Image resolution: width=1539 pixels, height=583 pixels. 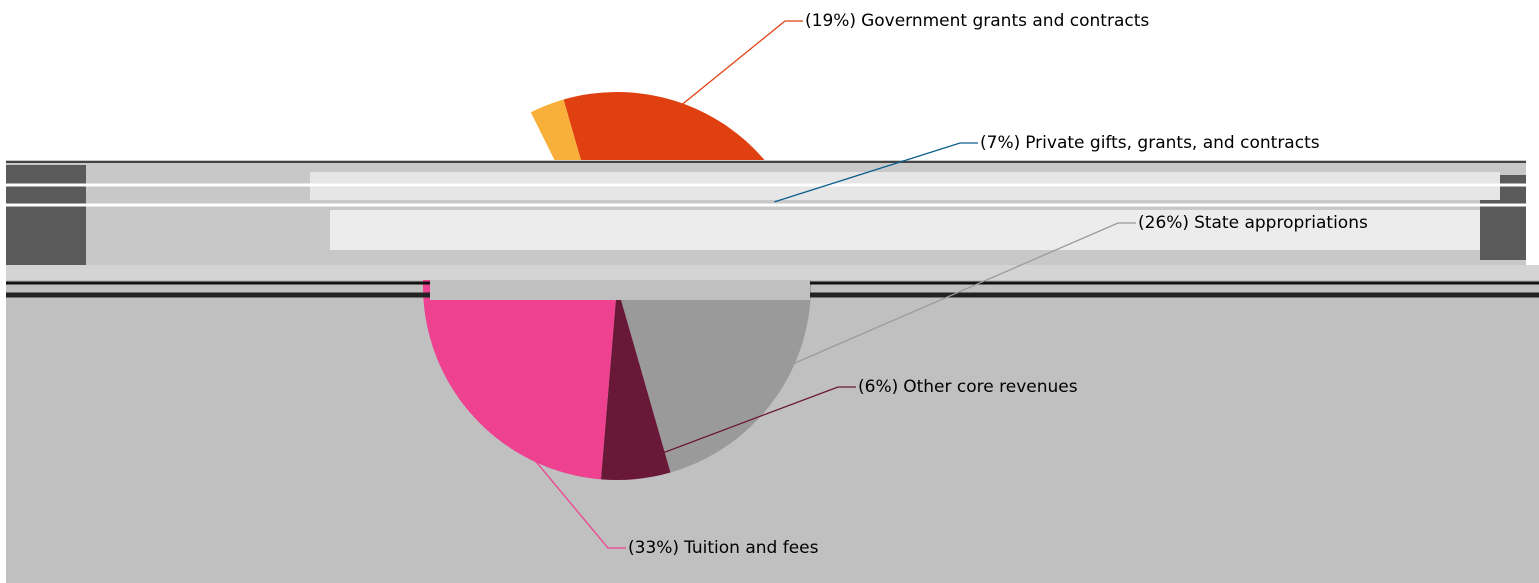 I want to click on category-label: Private gifts, grants, and contracts, so click(x=1172, y=143).